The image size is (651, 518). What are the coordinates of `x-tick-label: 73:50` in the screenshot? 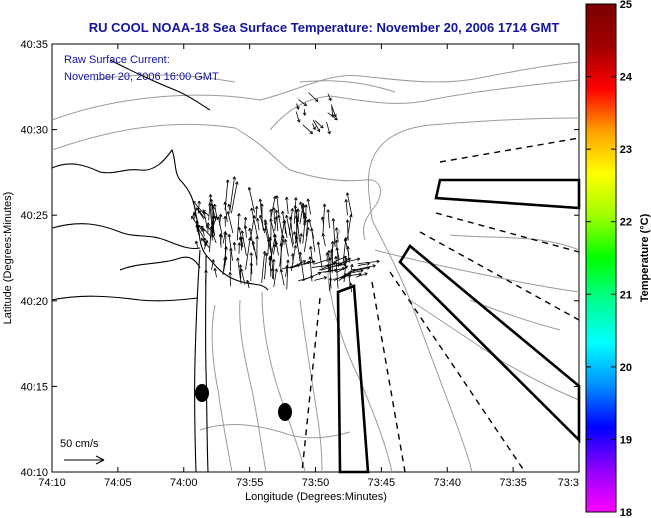 It's located at (316, 483).